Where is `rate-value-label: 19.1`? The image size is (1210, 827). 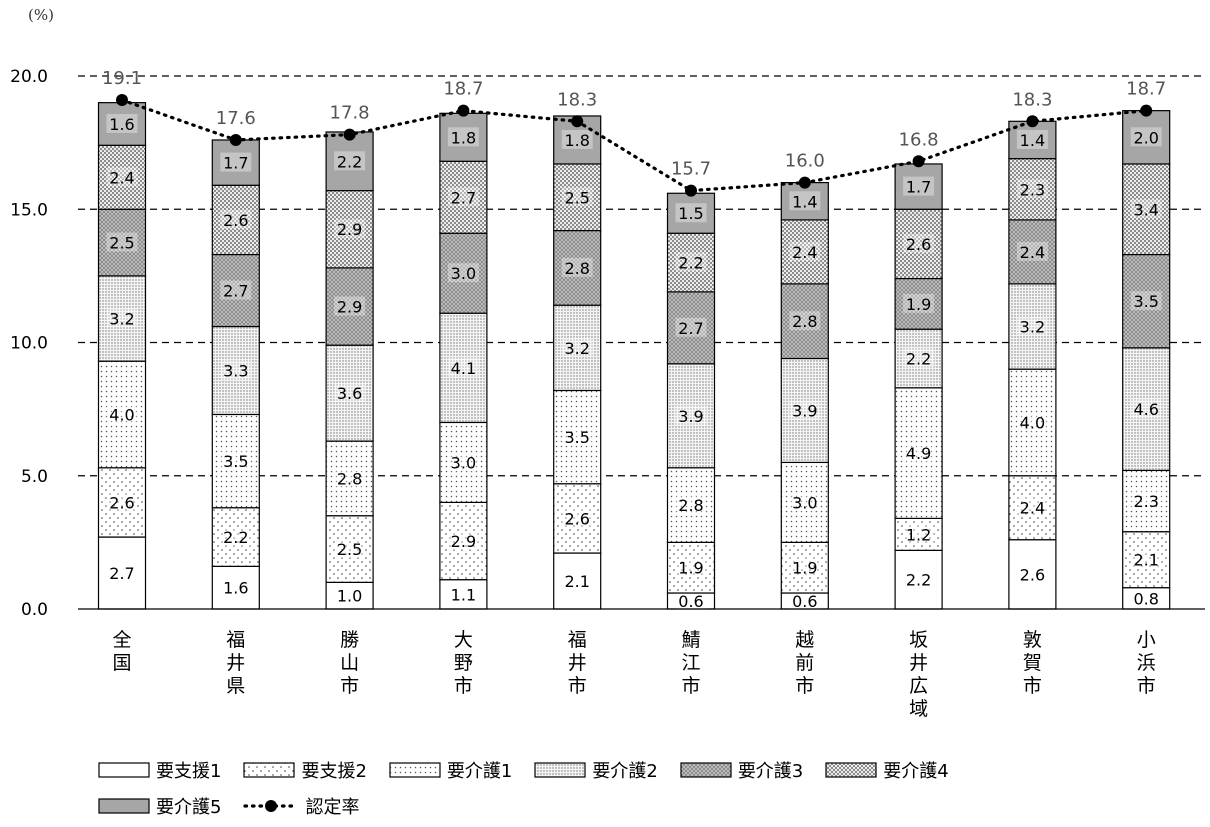
rate-value-label: 19.1 is located at coordinates (122, 78).